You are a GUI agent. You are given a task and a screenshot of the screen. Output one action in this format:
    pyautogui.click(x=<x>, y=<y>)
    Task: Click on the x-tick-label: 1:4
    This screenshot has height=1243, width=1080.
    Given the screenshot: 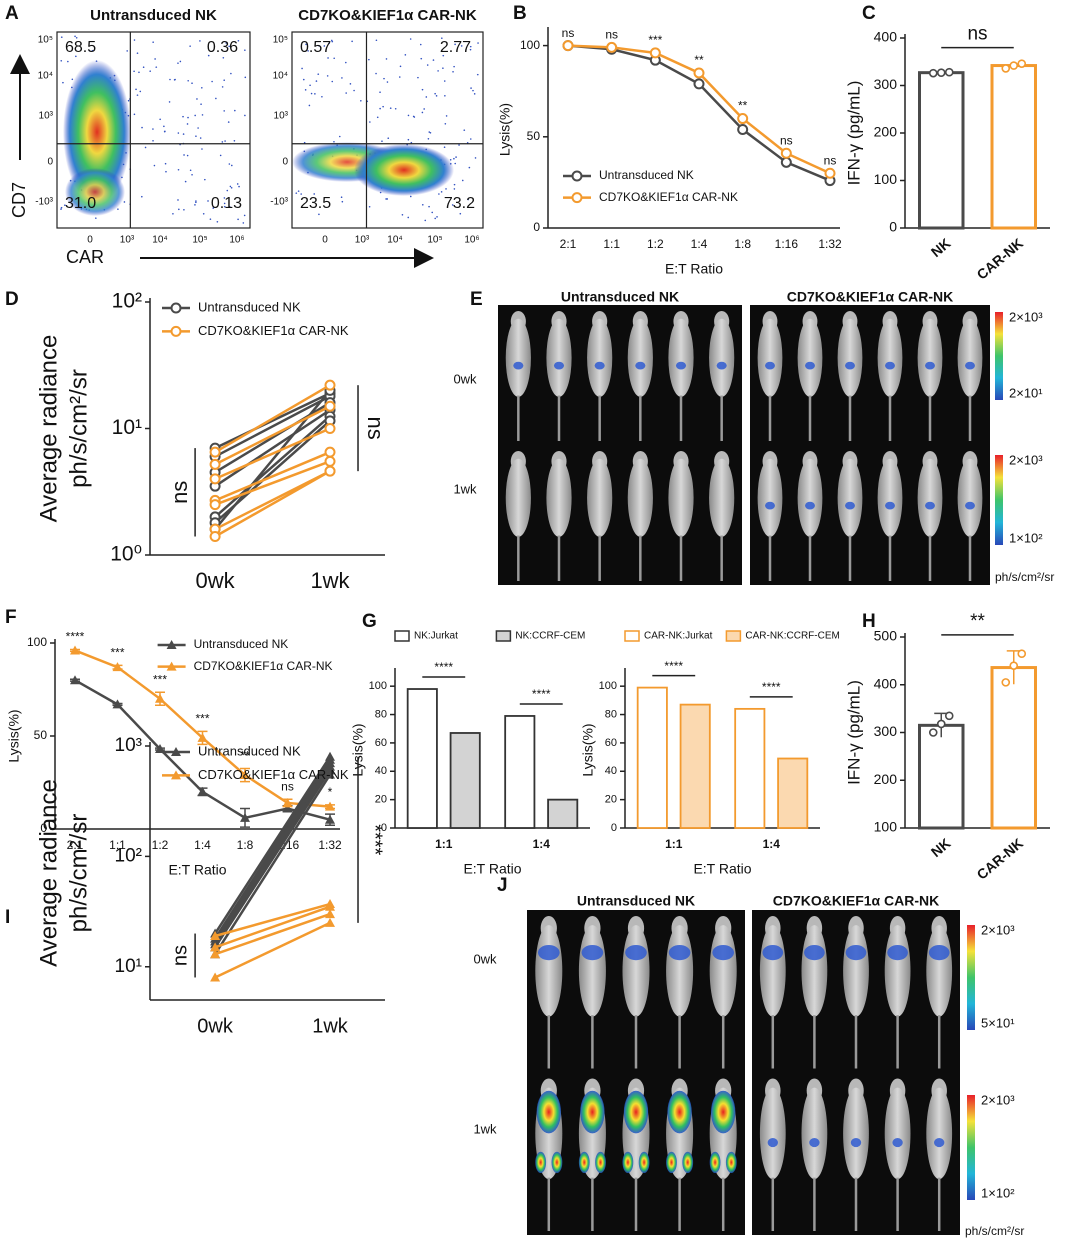 What is the action you would take?
    pyautogui.click(x=699, y=244)
    